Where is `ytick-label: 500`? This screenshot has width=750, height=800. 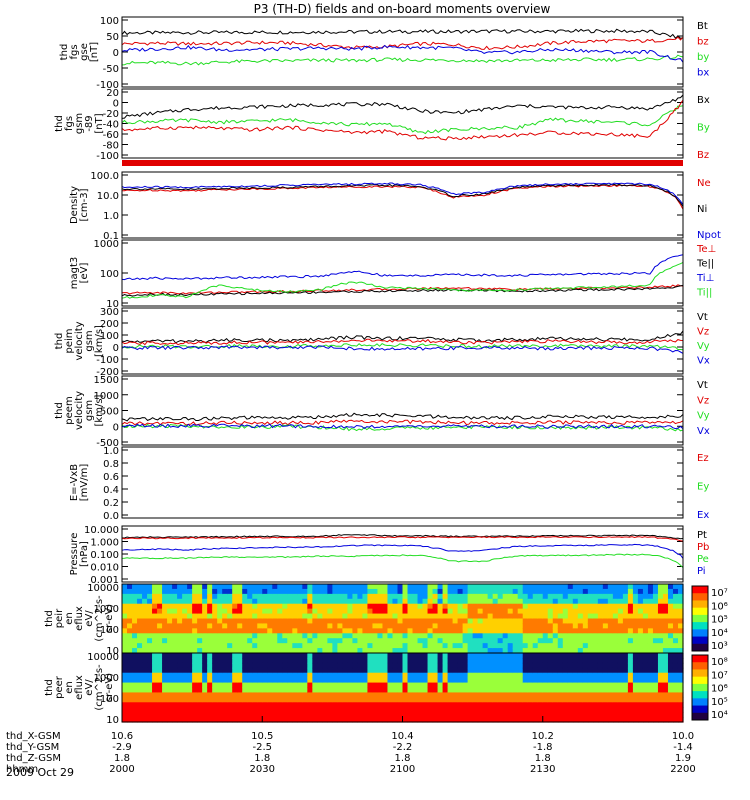
ytick-label: 500 is located at coordinates (109, 412).